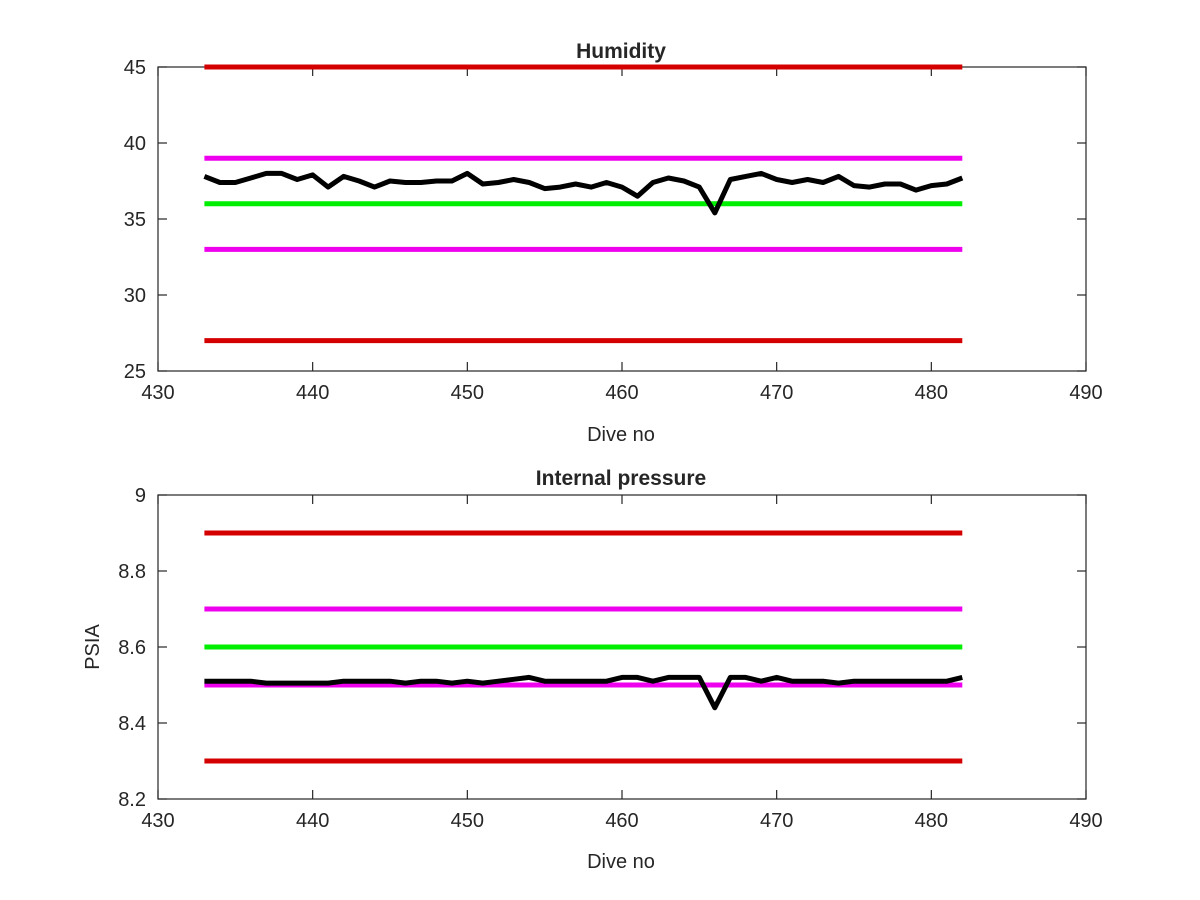  What do you see at coordinates (135, 68) in the screenshot?
I see `humidity-y-tick-label: 45` at bounding box center [135, 68].